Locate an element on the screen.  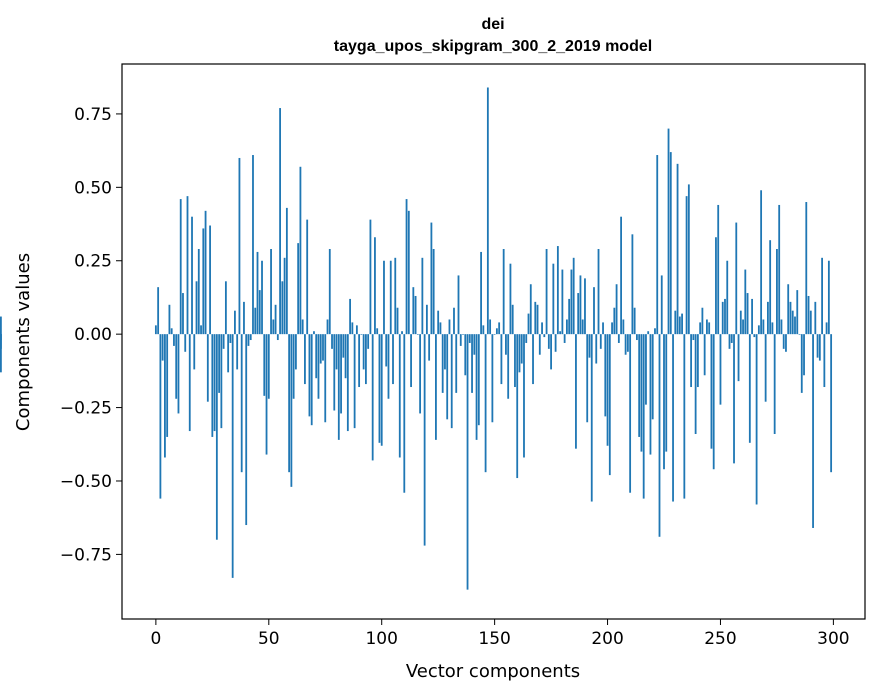
x-tick-label: 200 is located at coordinates (607, 639).